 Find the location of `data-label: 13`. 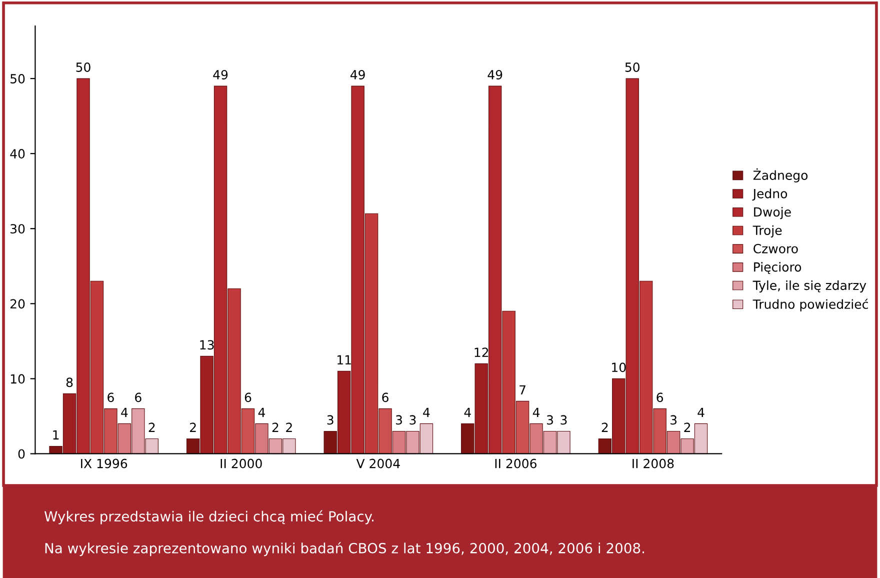

data-label: 13 is located at coordinates (207, 345).